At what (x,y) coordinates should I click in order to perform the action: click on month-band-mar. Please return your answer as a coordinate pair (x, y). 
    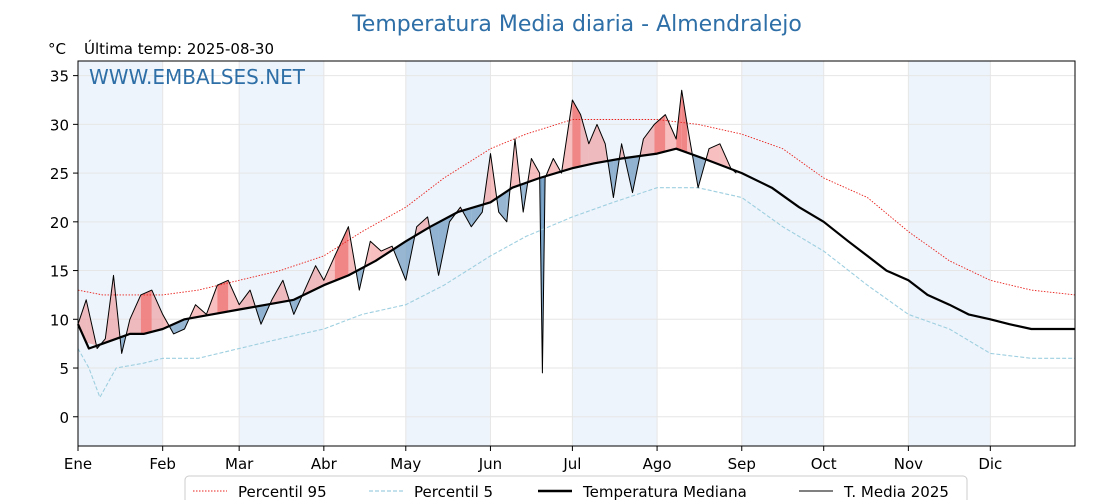
    Looking at the image, I should click on (281, 253).